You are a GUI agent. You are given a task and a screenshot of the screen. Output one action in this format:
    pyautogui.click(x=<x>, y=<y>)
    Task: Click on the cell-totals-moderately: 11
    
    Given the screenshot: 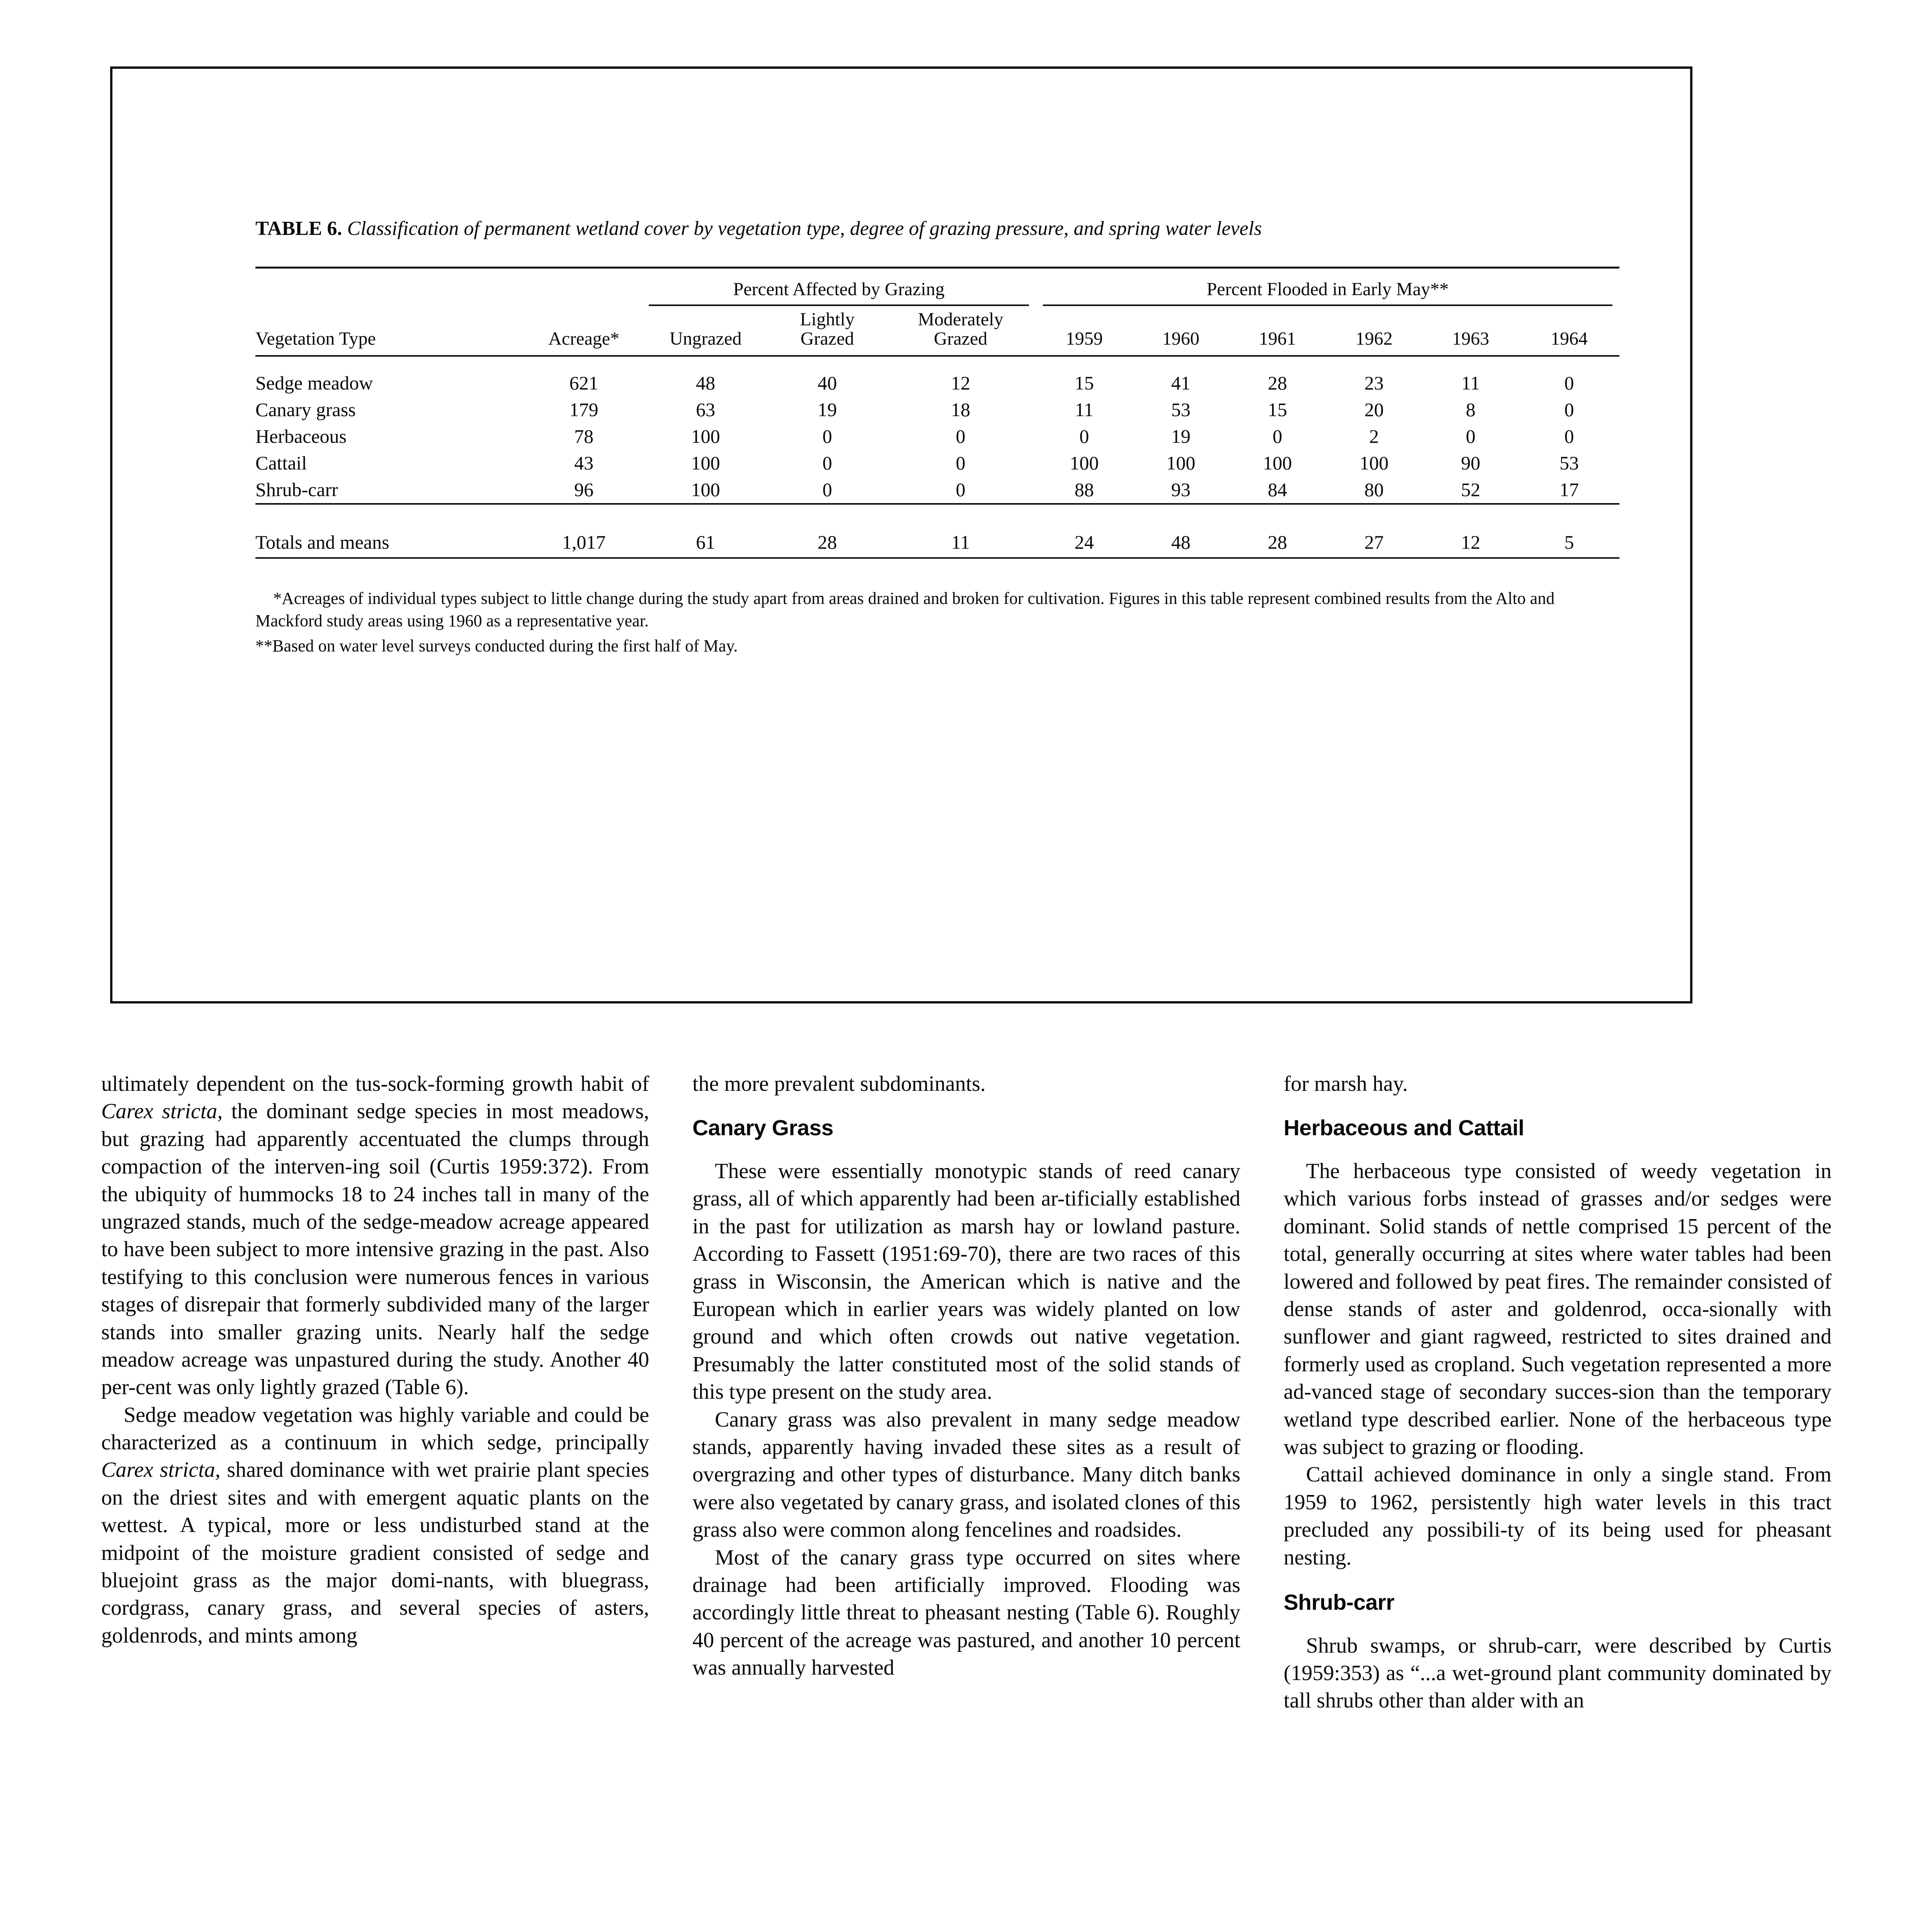 What is the action you would take?
    pyautogui.click(x=961, y=542)
    